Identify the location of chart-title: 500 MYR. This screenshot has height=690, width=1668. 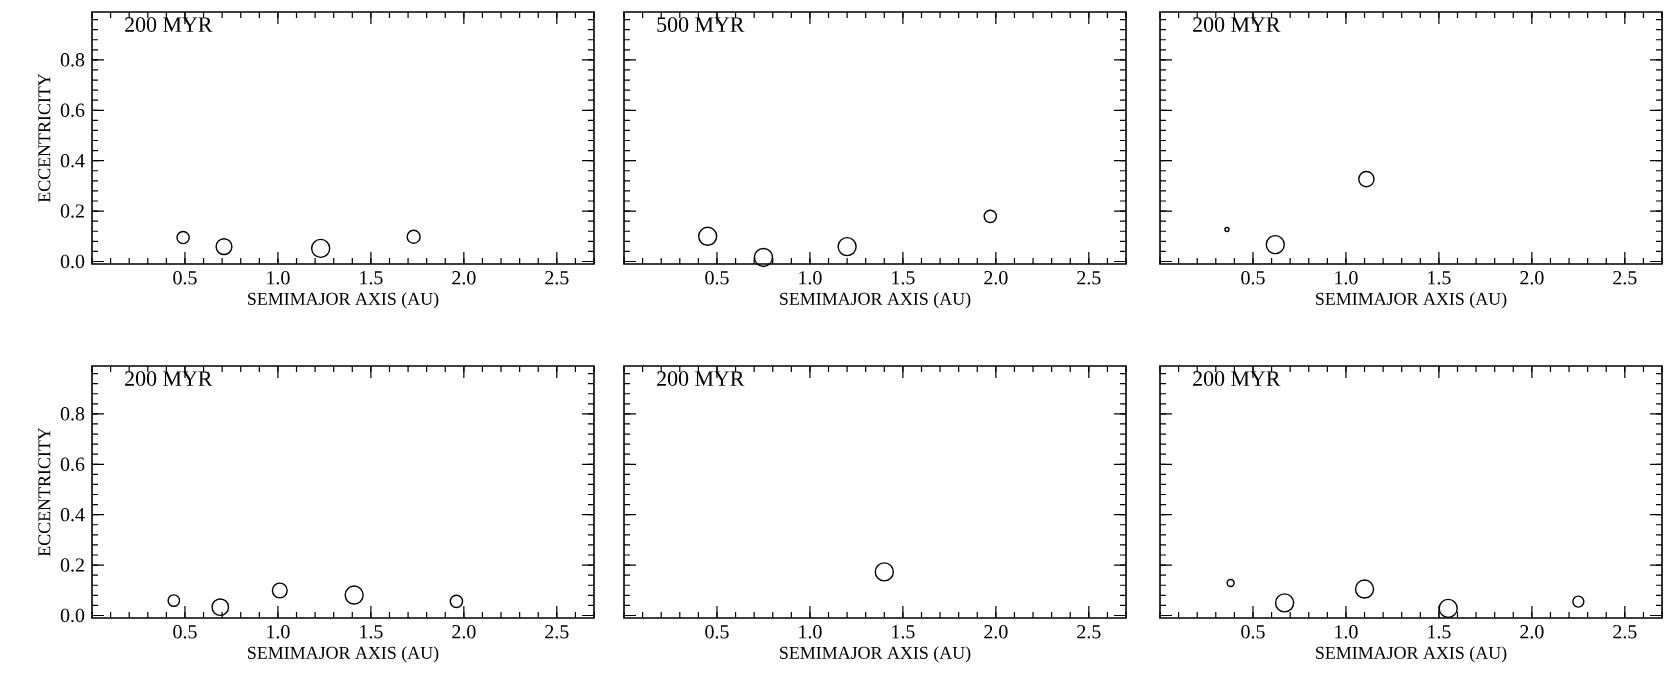
(701, 24).